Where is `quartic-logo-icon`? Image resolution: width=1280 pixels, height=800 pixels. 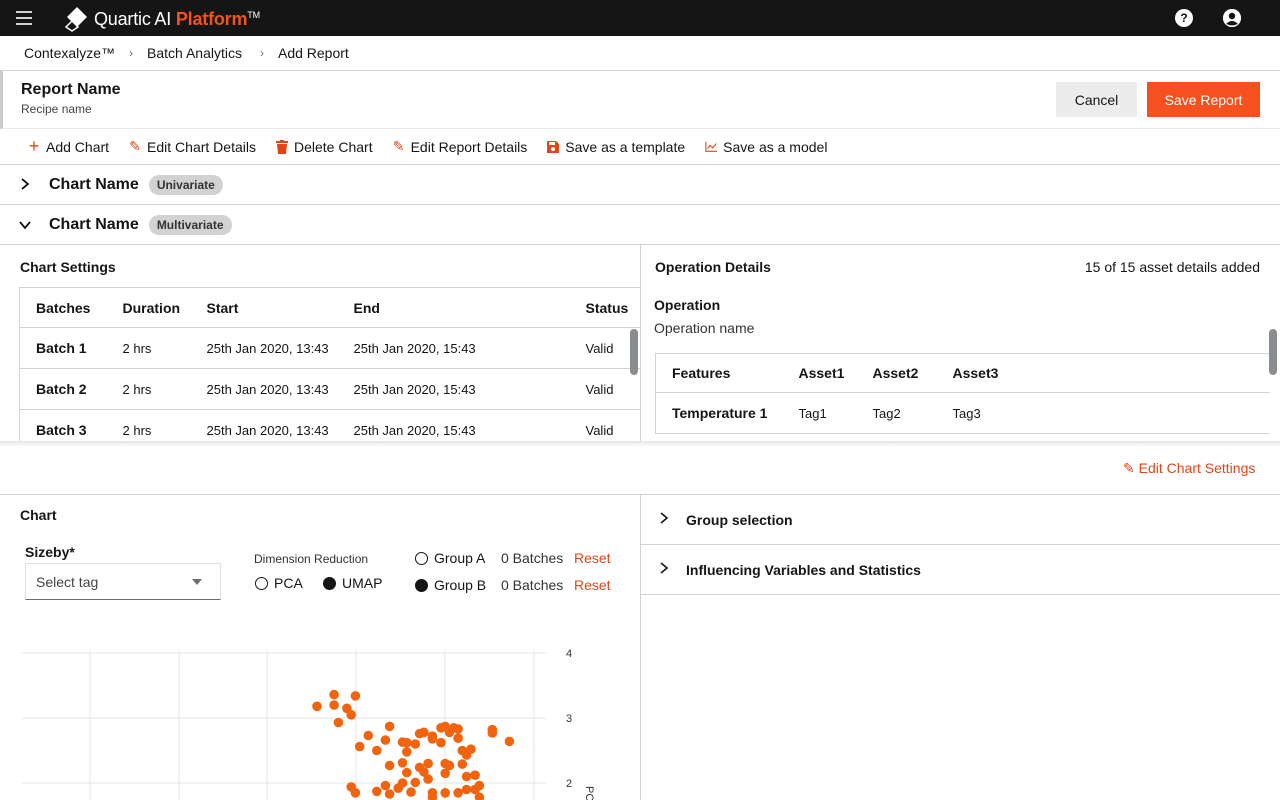
quartic-logo-icon is located at coordinates (75, 19).